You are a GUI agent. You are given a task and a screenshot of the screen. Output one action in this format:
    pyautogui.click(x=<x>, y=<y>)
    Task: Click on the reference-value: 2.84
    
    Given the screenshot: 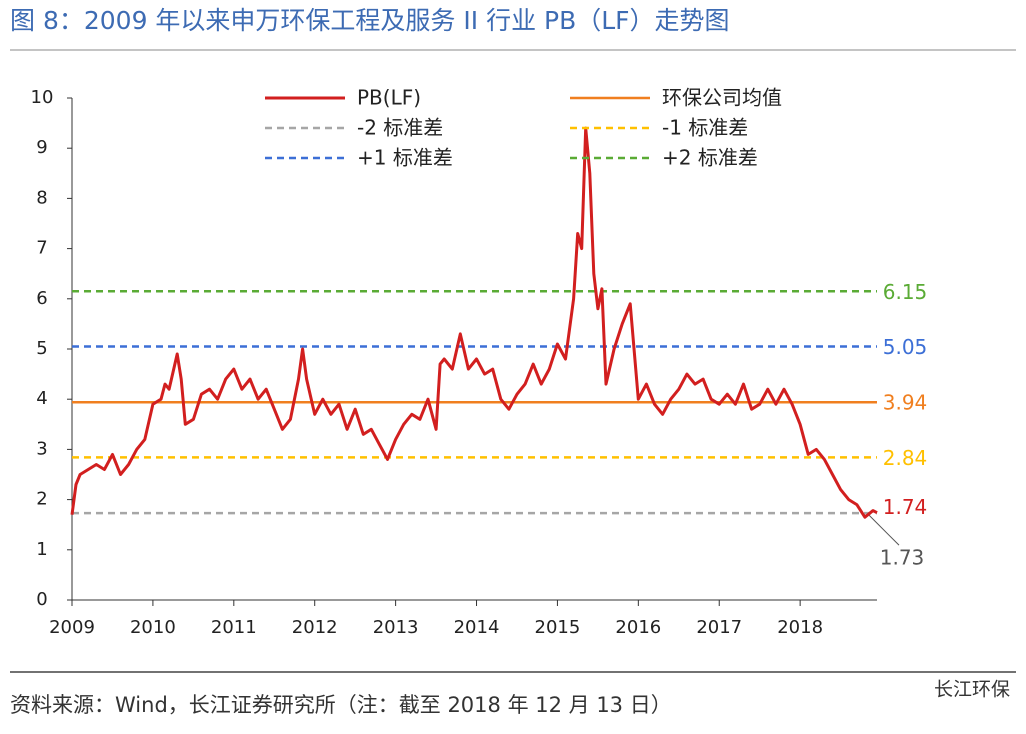 What is the action you would take?
    pyautogui.click(x=905, y=458)
    